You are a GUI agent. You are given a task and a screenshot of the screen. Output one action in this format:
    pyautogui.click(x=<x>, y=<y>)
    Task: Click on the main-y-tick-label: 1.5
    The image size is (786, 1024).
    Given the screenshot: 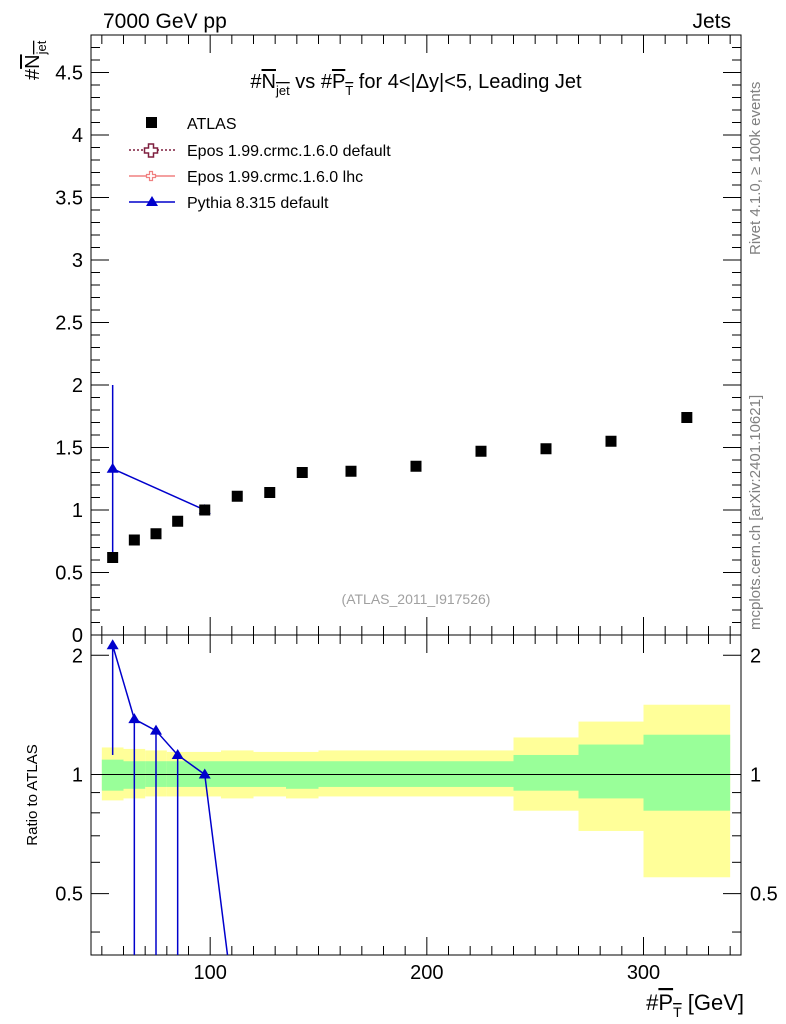 What is the action you would take?
    pyautogui.click(x=69, y=449)
    